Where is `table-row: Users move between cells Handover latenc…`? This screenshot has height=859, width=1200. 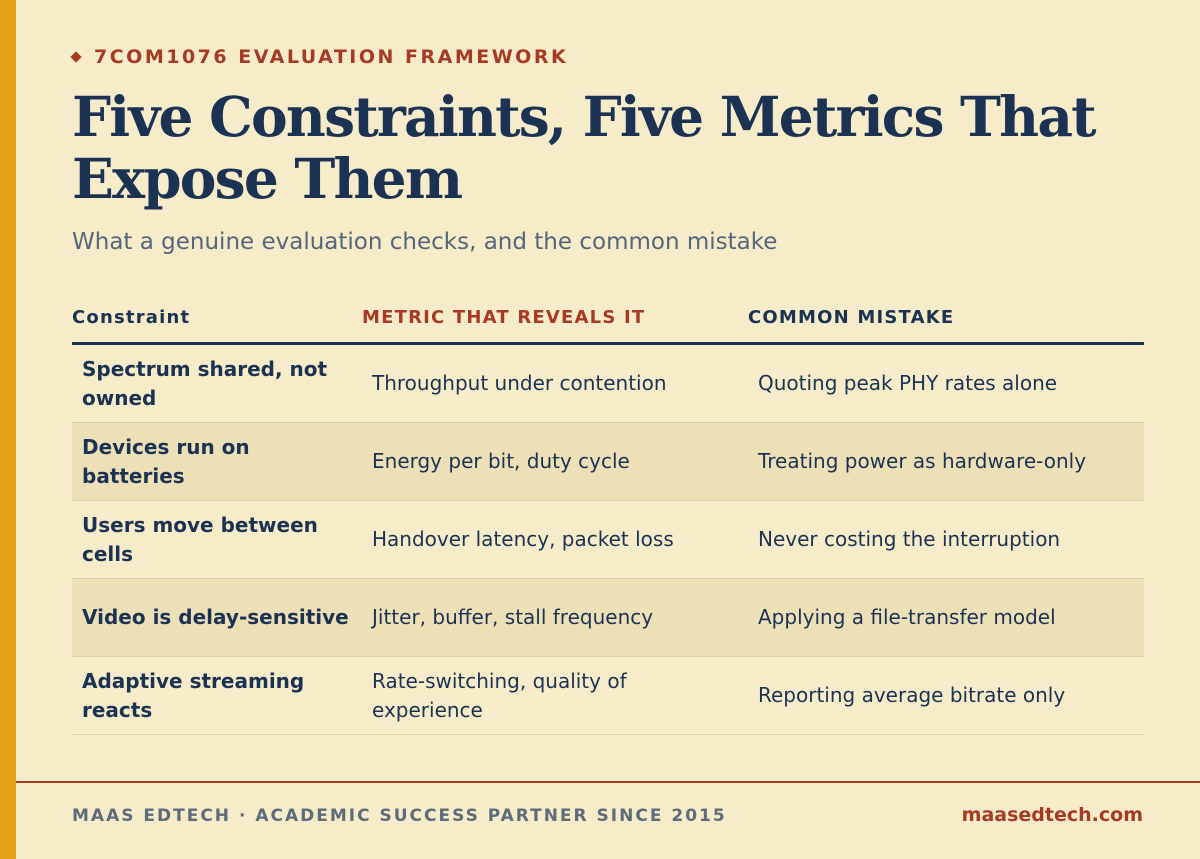 table-row: Users move between cells Handover latenc… is located at coordinates (608, 539).